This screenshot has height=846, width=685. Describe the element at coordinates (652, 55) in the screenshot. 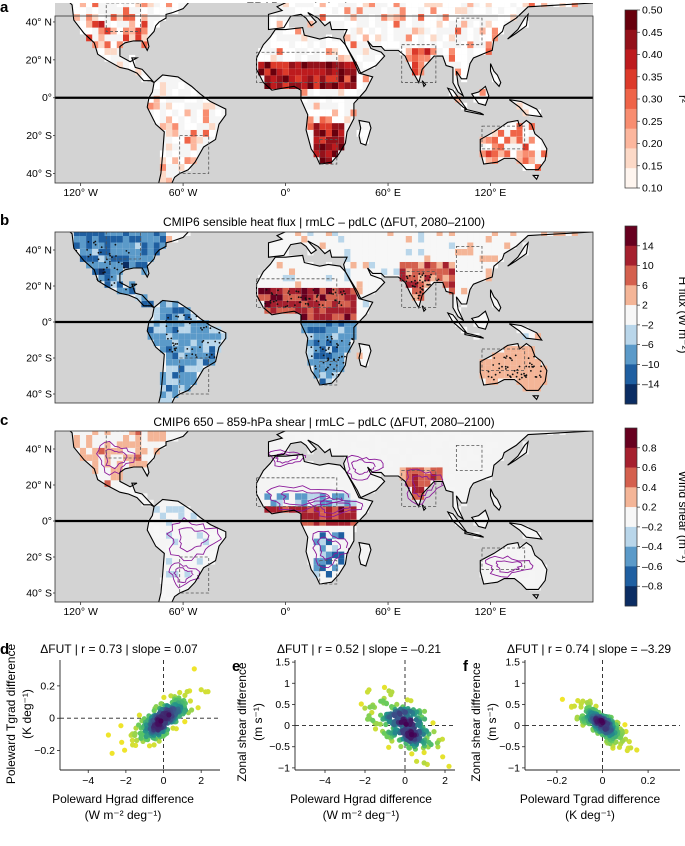

I see `colorbar-tick-label: 0.40` at that location.